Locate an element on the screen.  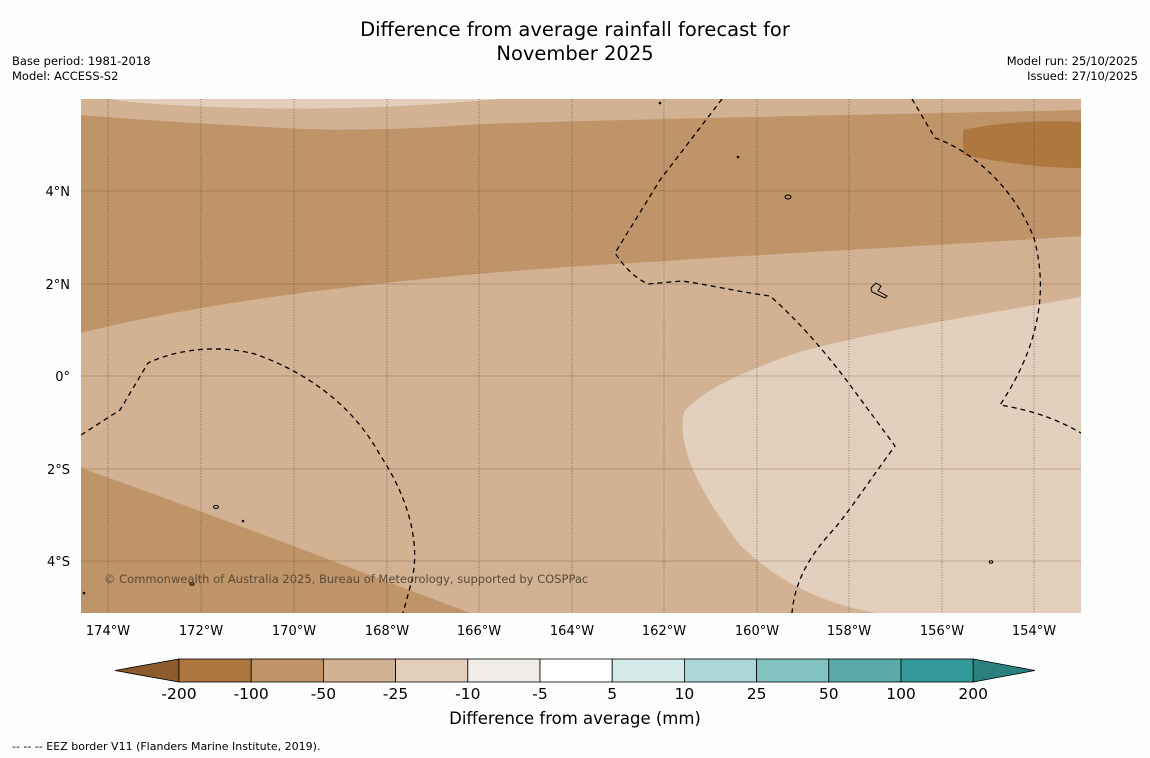
colorbar-tick-label: -25 is located at coordinates (395, 694).